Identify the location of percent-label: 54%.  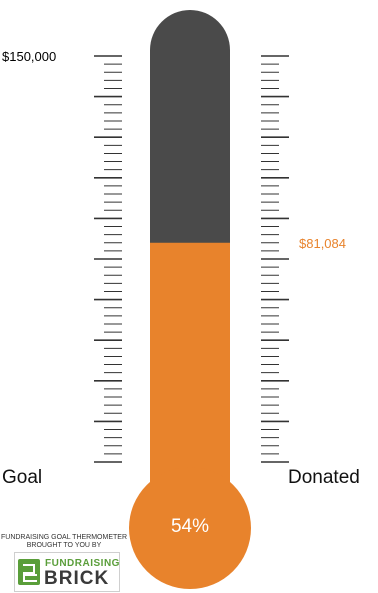
(190, 526).